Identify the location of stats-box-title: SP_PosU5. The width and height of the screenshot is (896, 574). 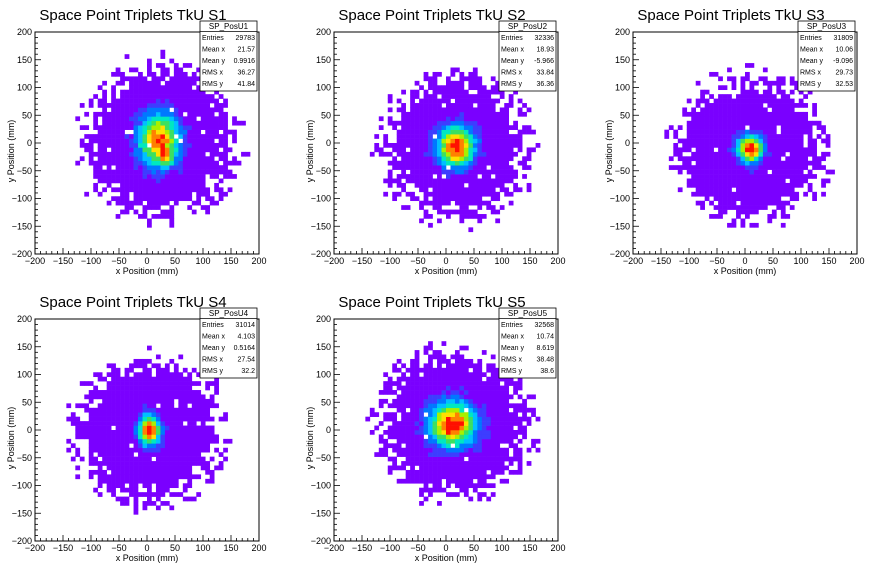
(528, 313).